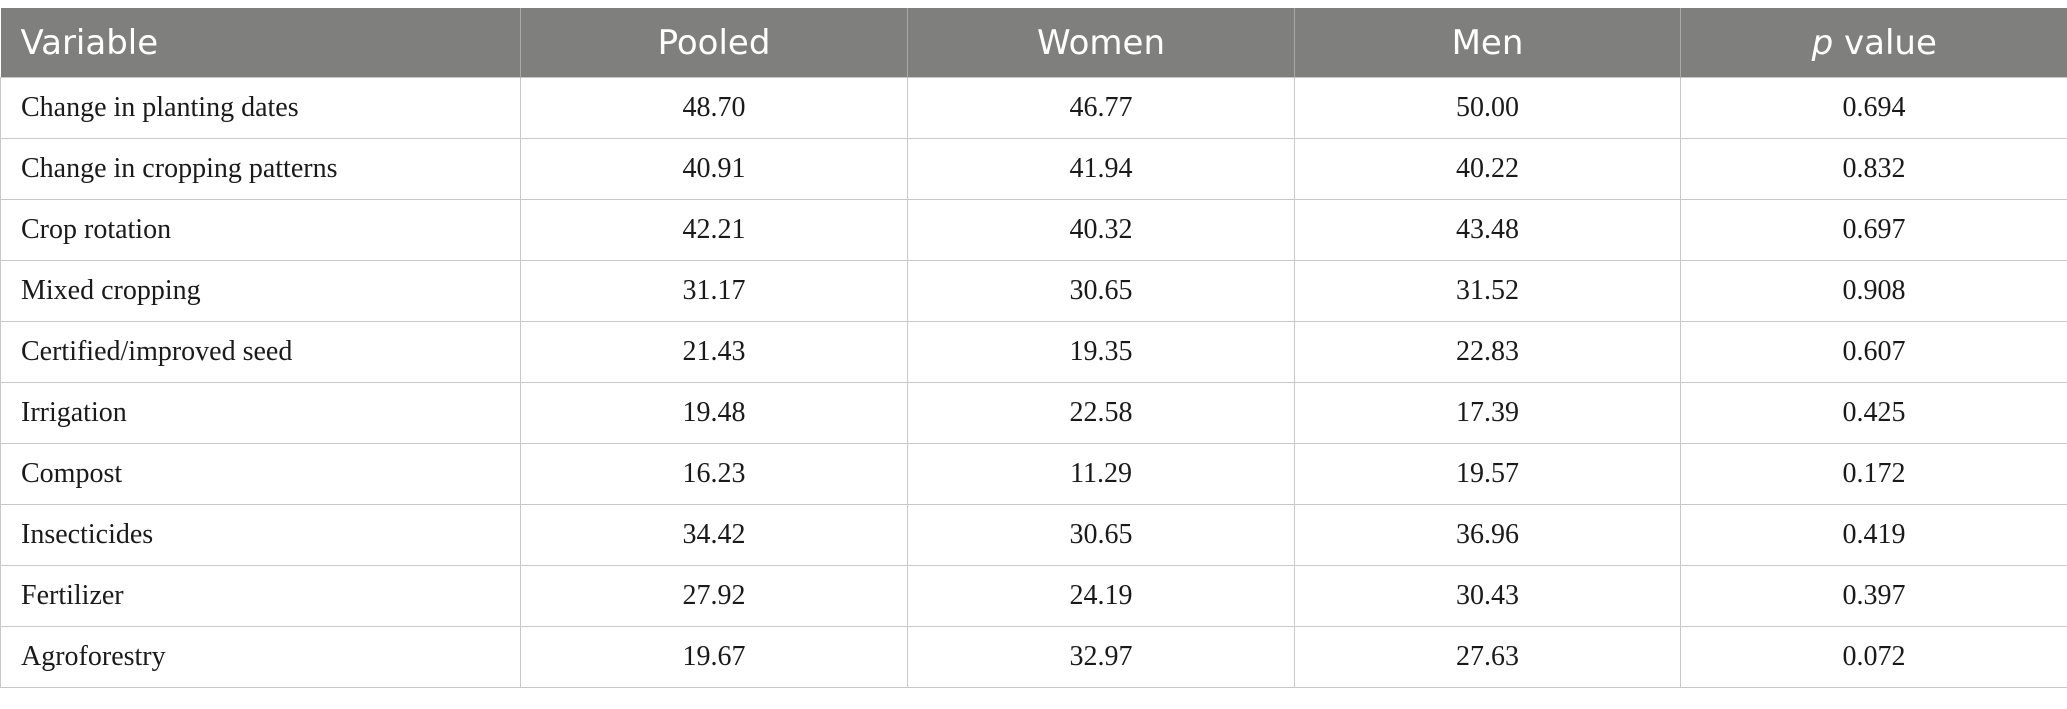 The image size is (2067, 709). Describe the element at coordinates (1487, 108) in the screenshot. I see `cell-men: 50.00` at that location.